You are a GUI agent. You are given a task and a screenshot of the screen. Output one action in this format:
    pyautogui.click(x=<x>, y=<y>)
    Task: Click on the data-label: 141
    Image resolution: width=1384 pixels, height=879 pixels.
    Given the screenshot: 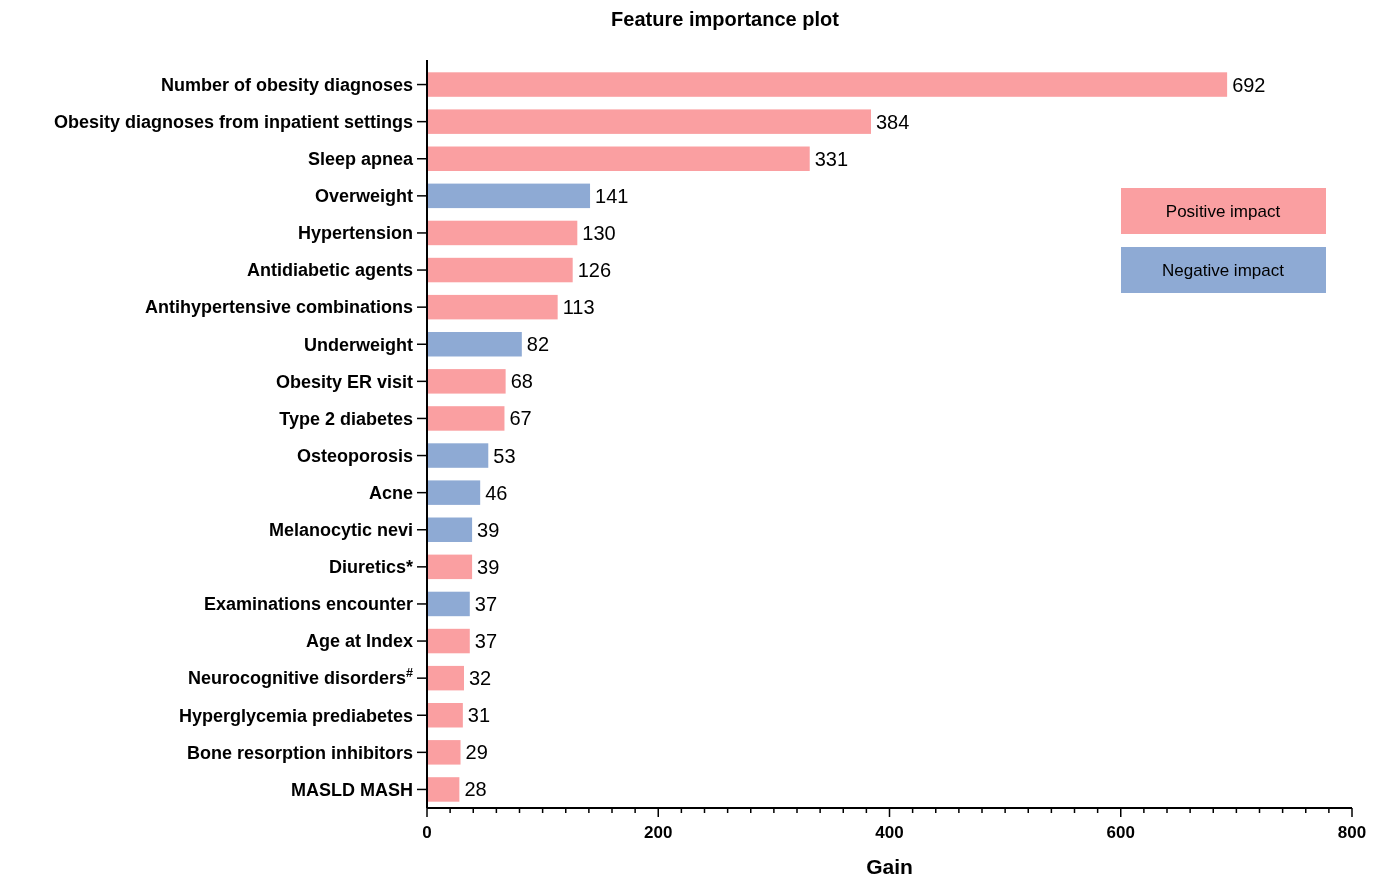 What is the action you would take?
    pyautogui.click(x=612, y=195)
    